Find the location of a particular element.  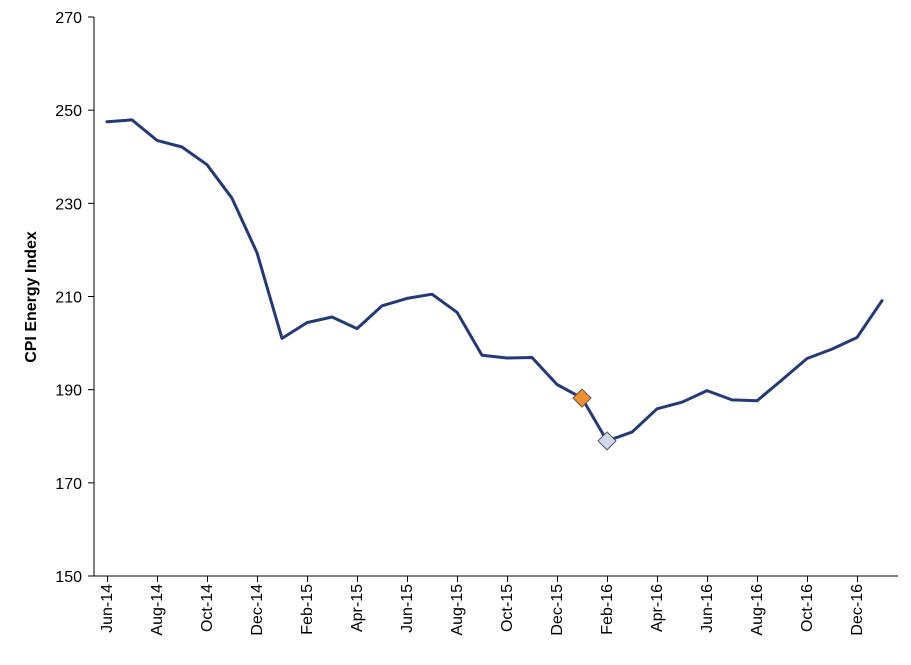

y-tick-label: 230 is located at coordinates (68, 204).